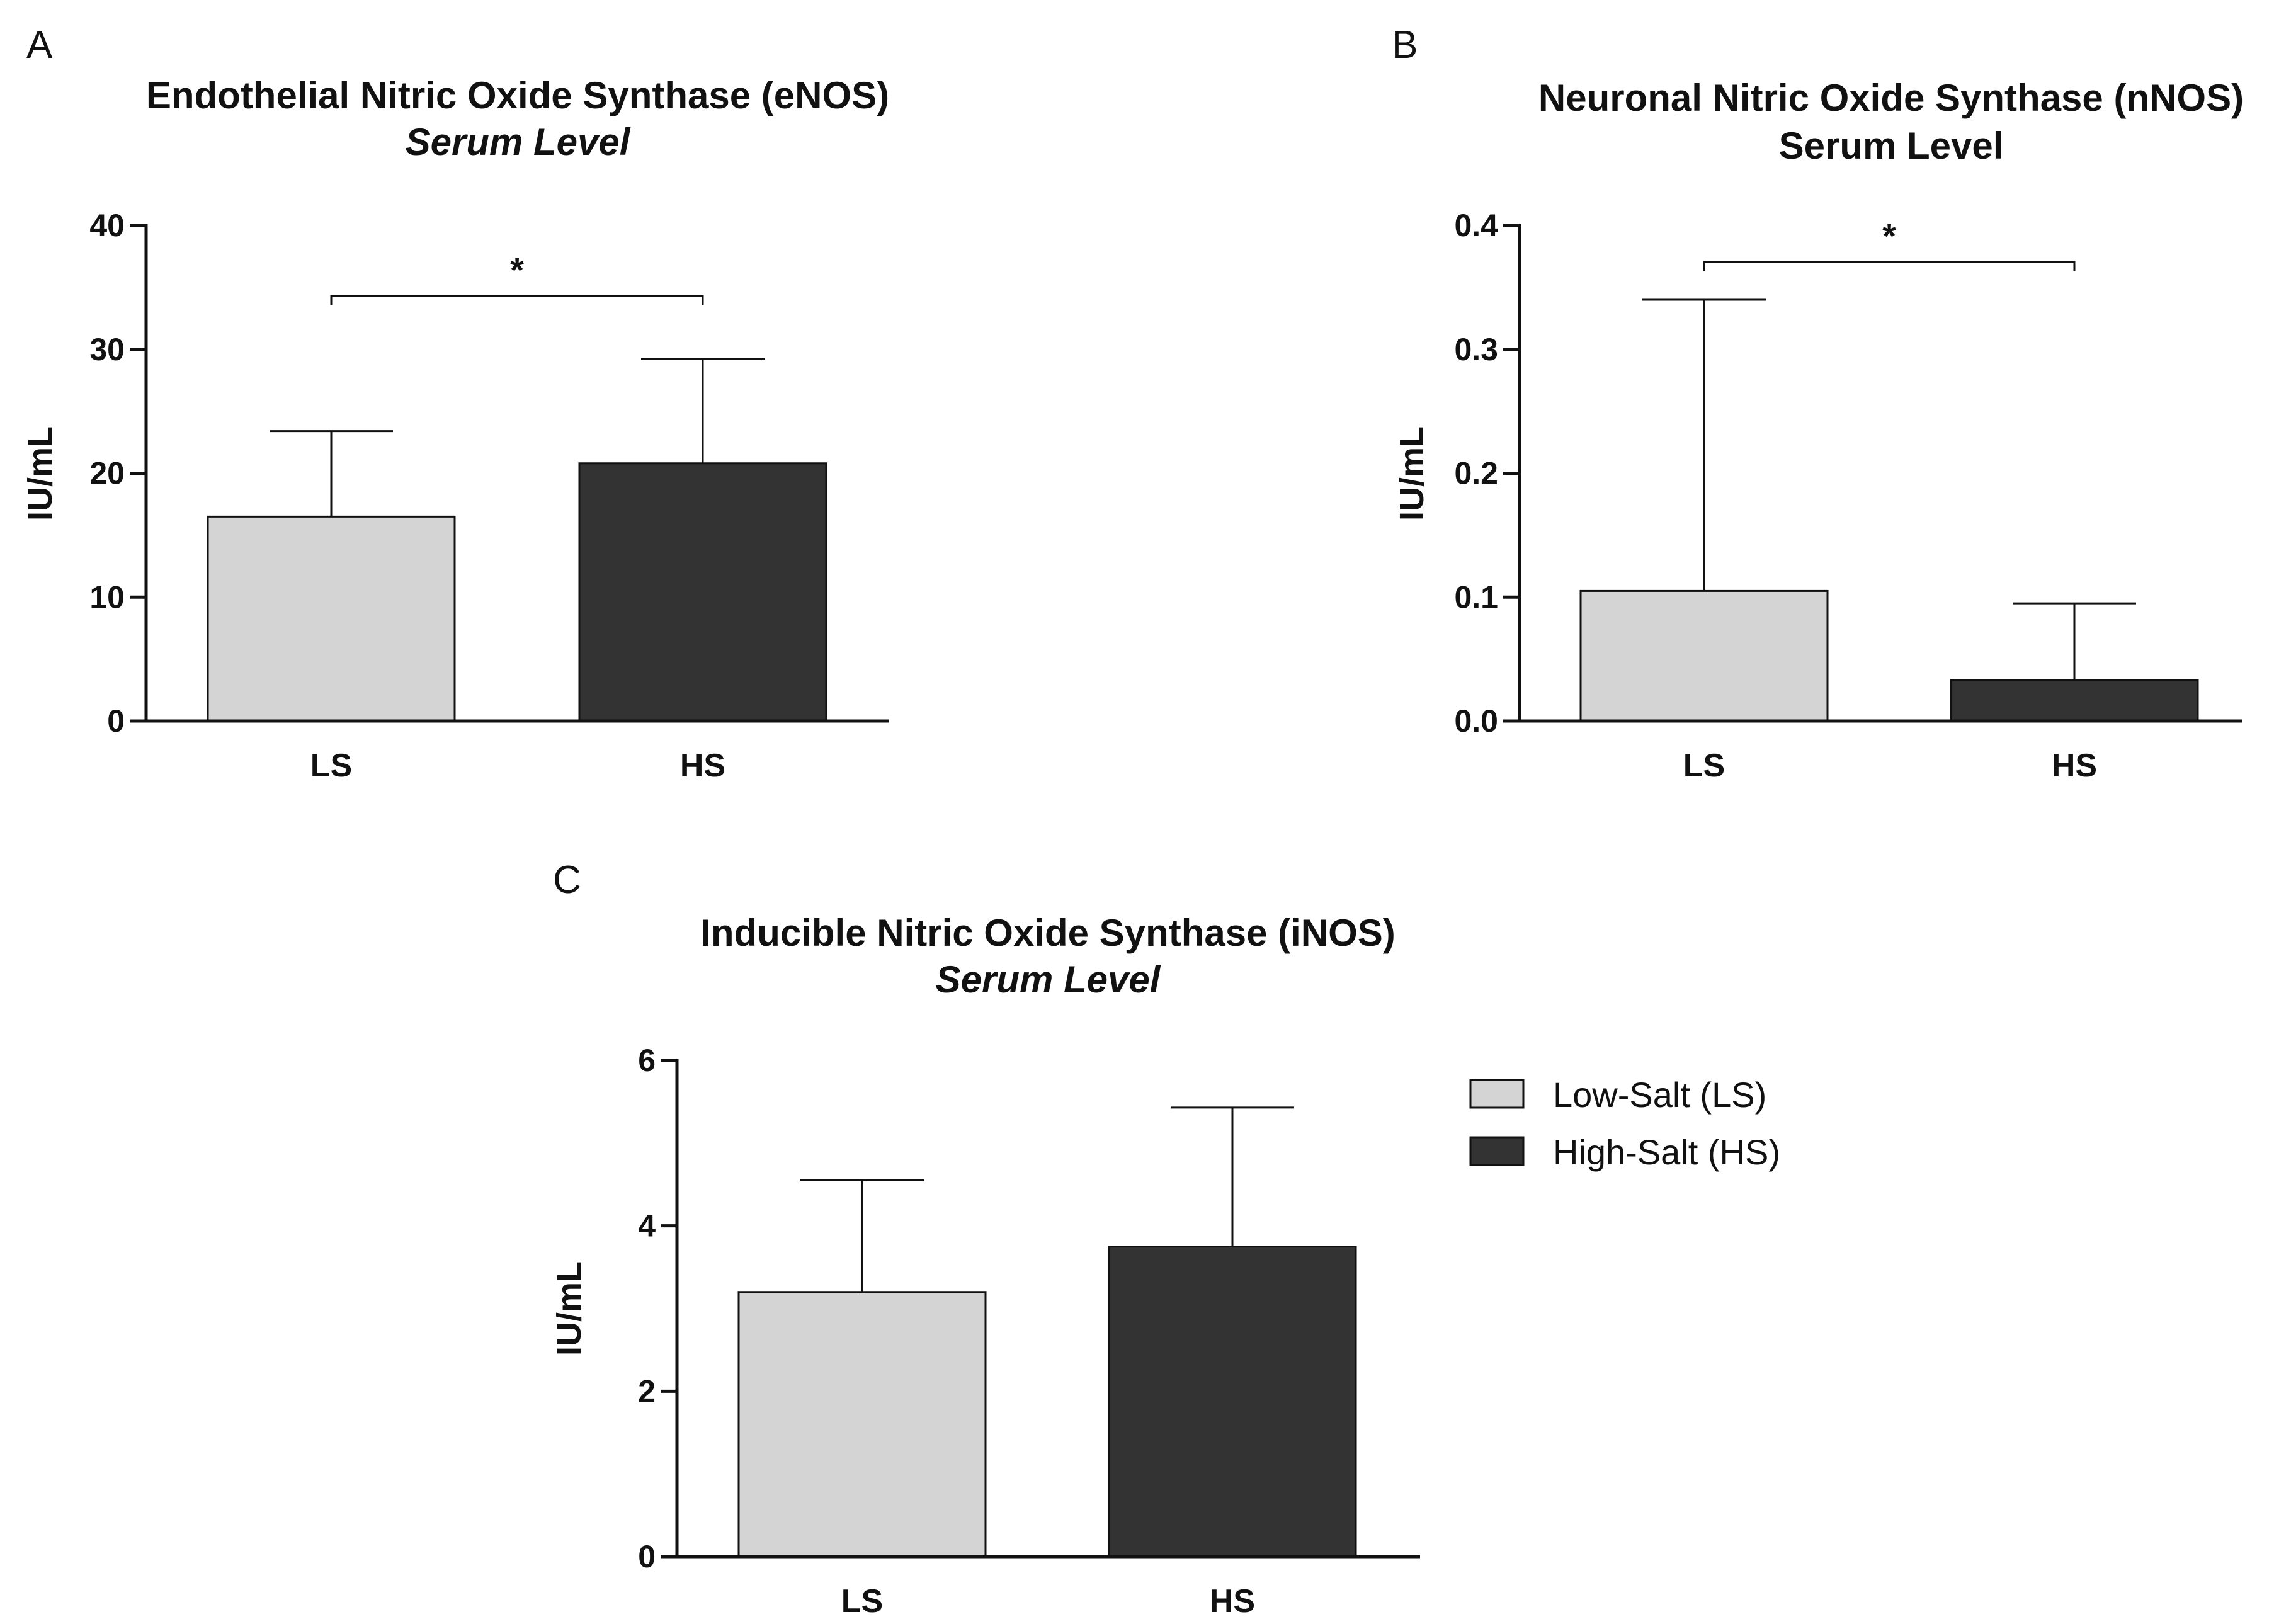 Image resolution: width=2291 pixels, height=1624 pixels. I want to click on panel-a-bar-ls, so click(331, 619).